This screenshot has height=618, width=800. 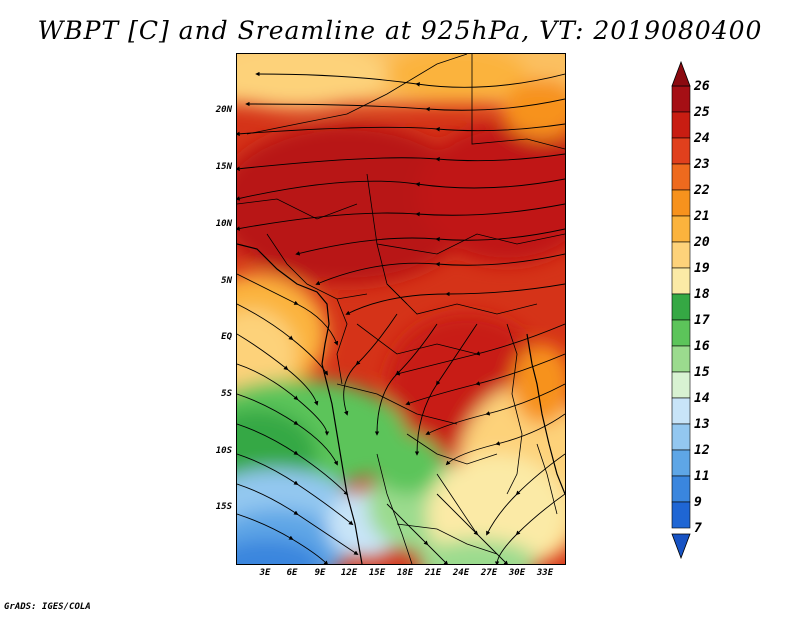 What do you see at coordinates (702, 450) in the screenshot?
I see `colorbar-label-12: 12` at bounding box center [702, 450].